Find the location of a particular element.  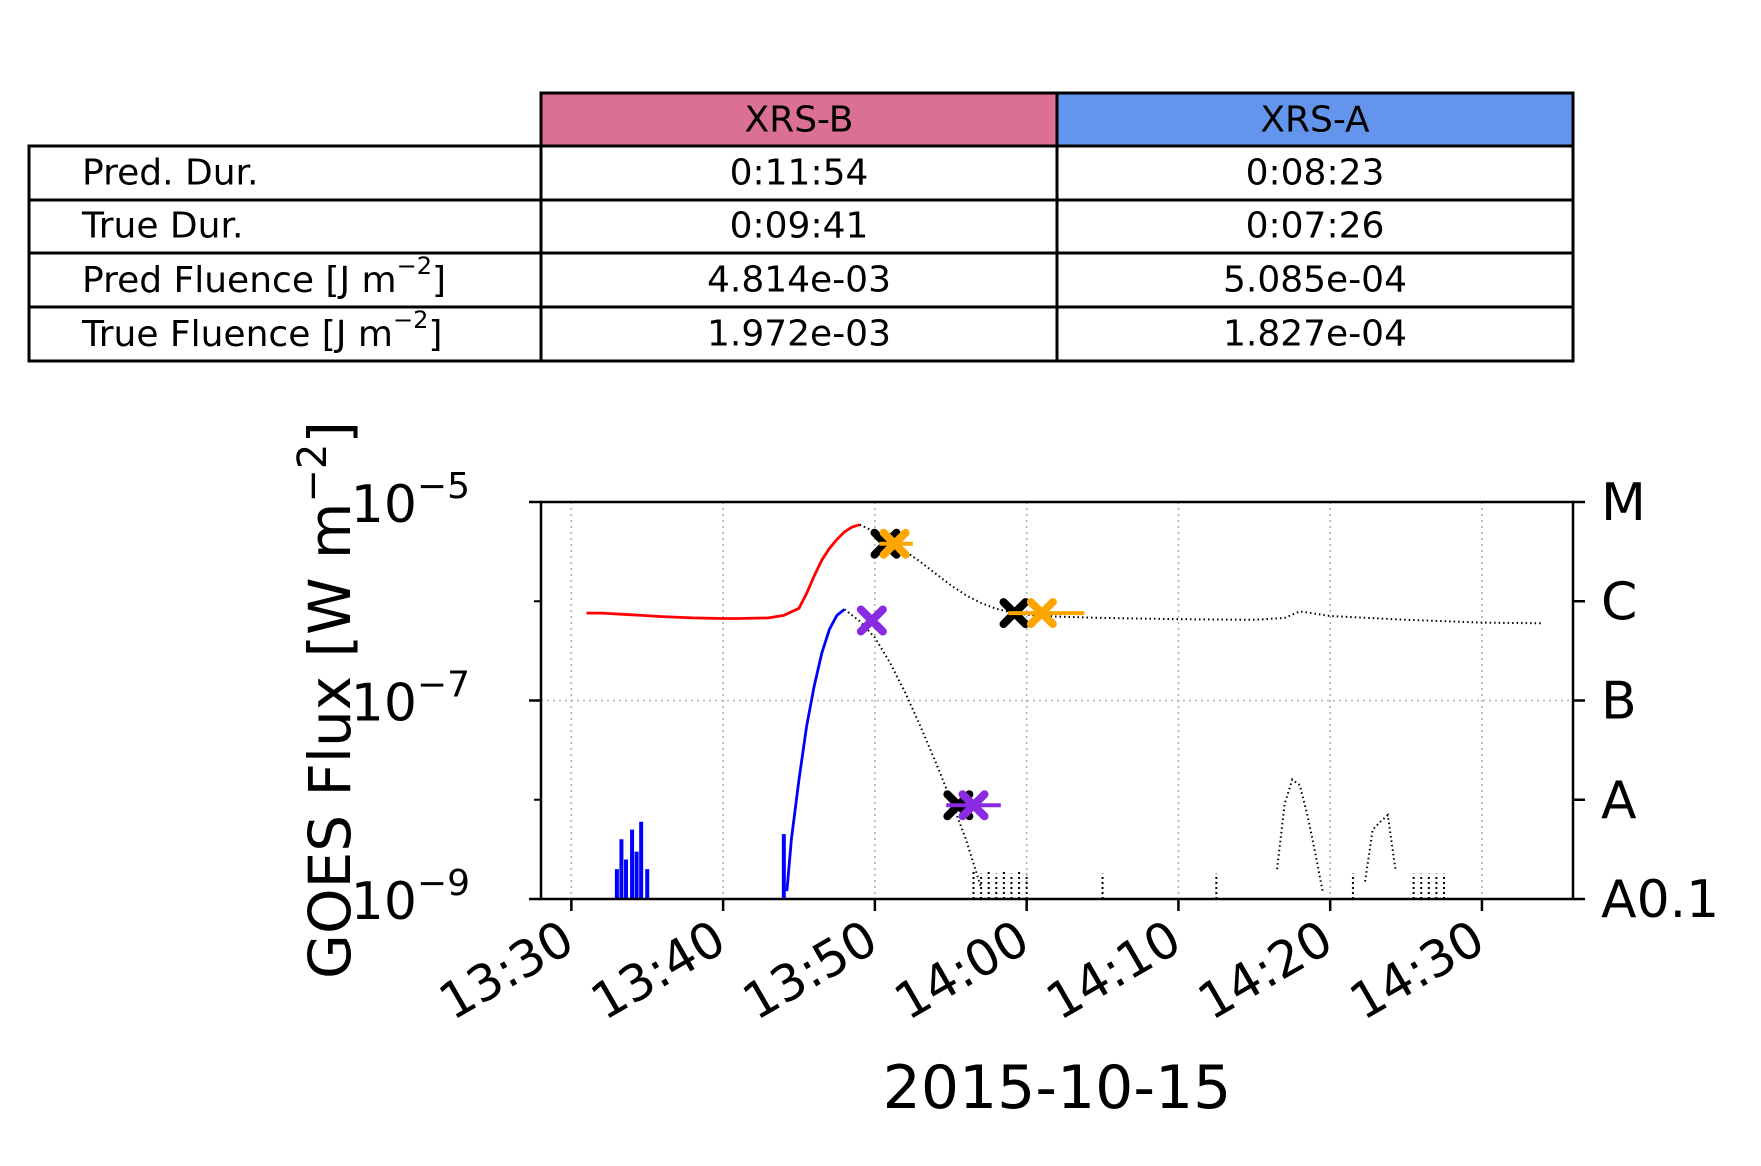

y-axis-left: 10⁻⁹ 10⁻⁷ 10⁻⁵ is located at coordinates (446, 699).